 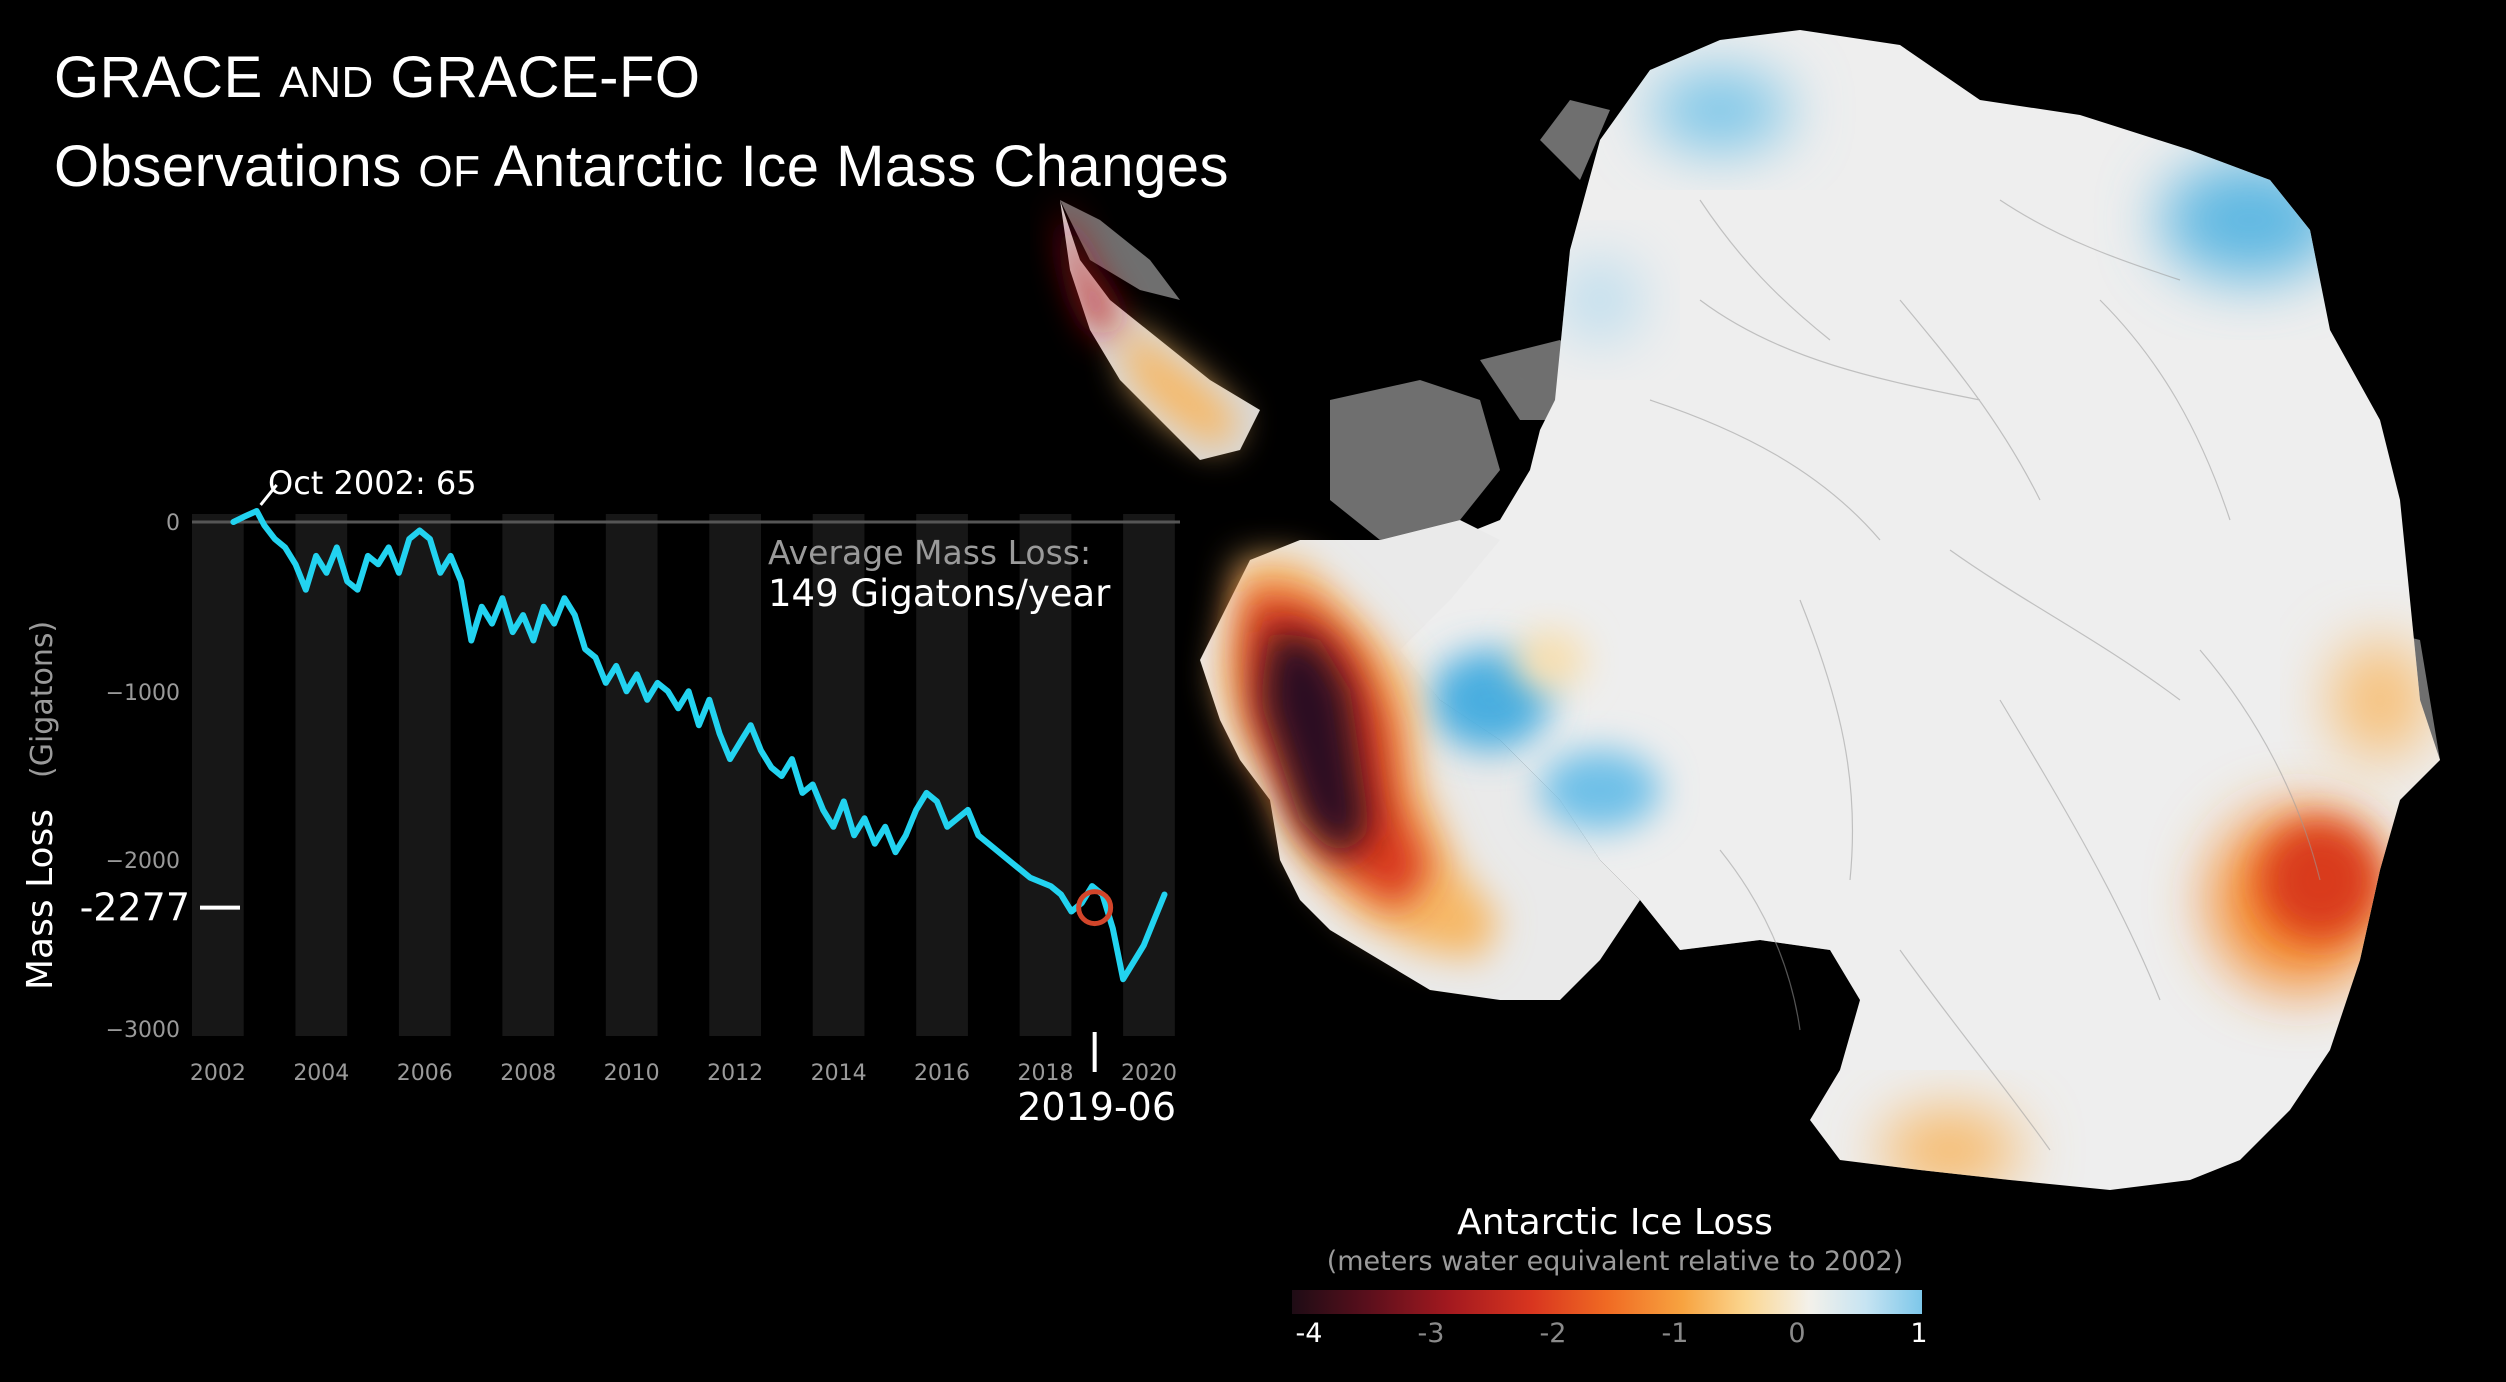 What do you see at coordinates (449, 171) in the screenshot?
I see `title-of: OF` at bounding box center [449, 171].